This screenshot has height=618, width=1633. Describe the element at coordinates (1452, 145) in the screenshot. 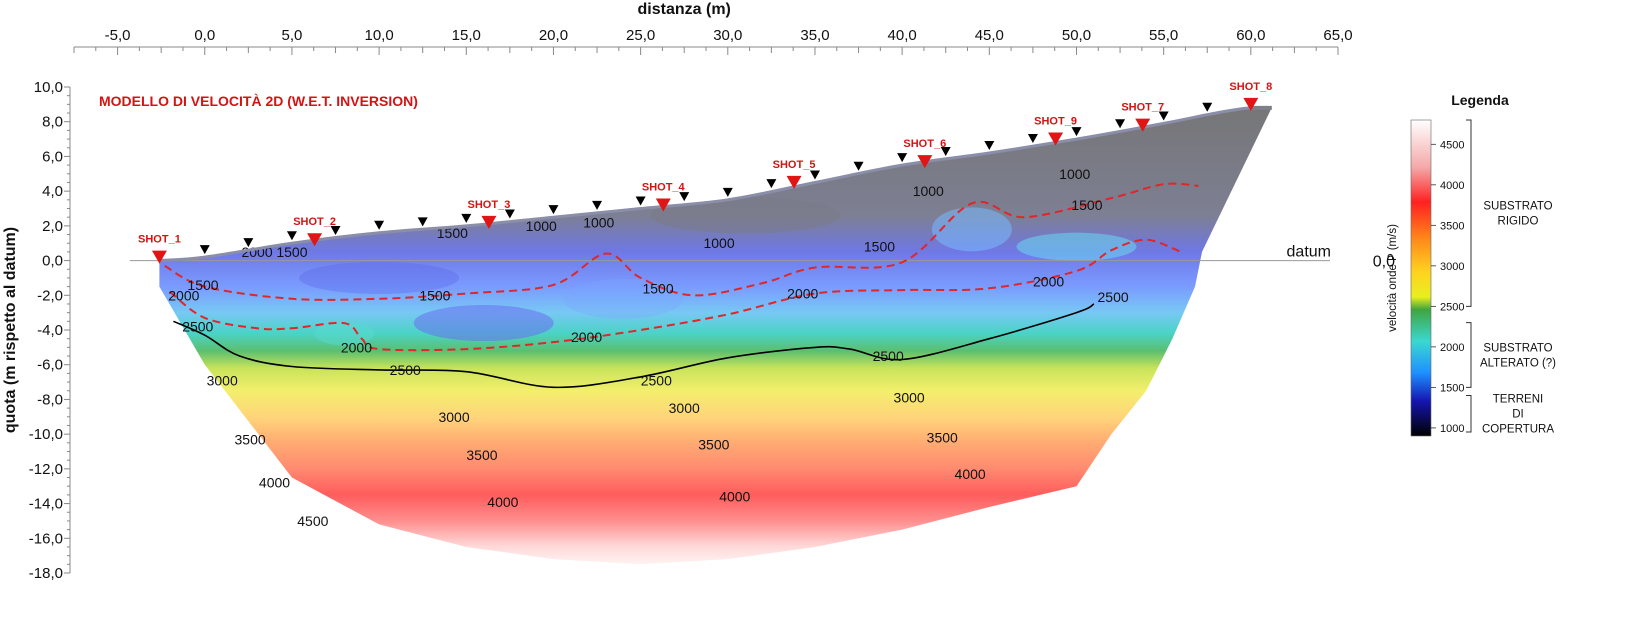

I see `colorbar-tick-label: 4500` at that location.